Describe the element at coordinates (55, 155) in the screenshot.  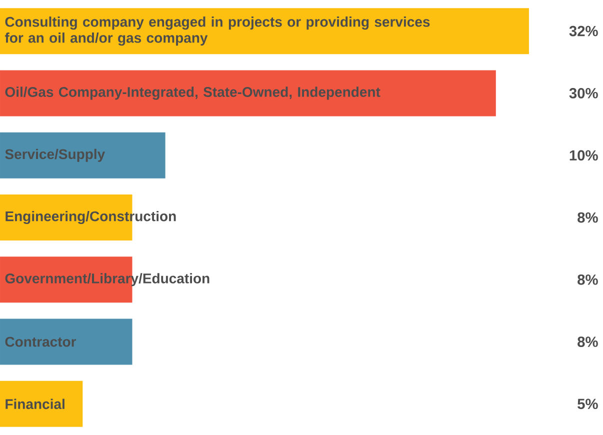
I see `y-tick-label: Service/Supply` at that location.